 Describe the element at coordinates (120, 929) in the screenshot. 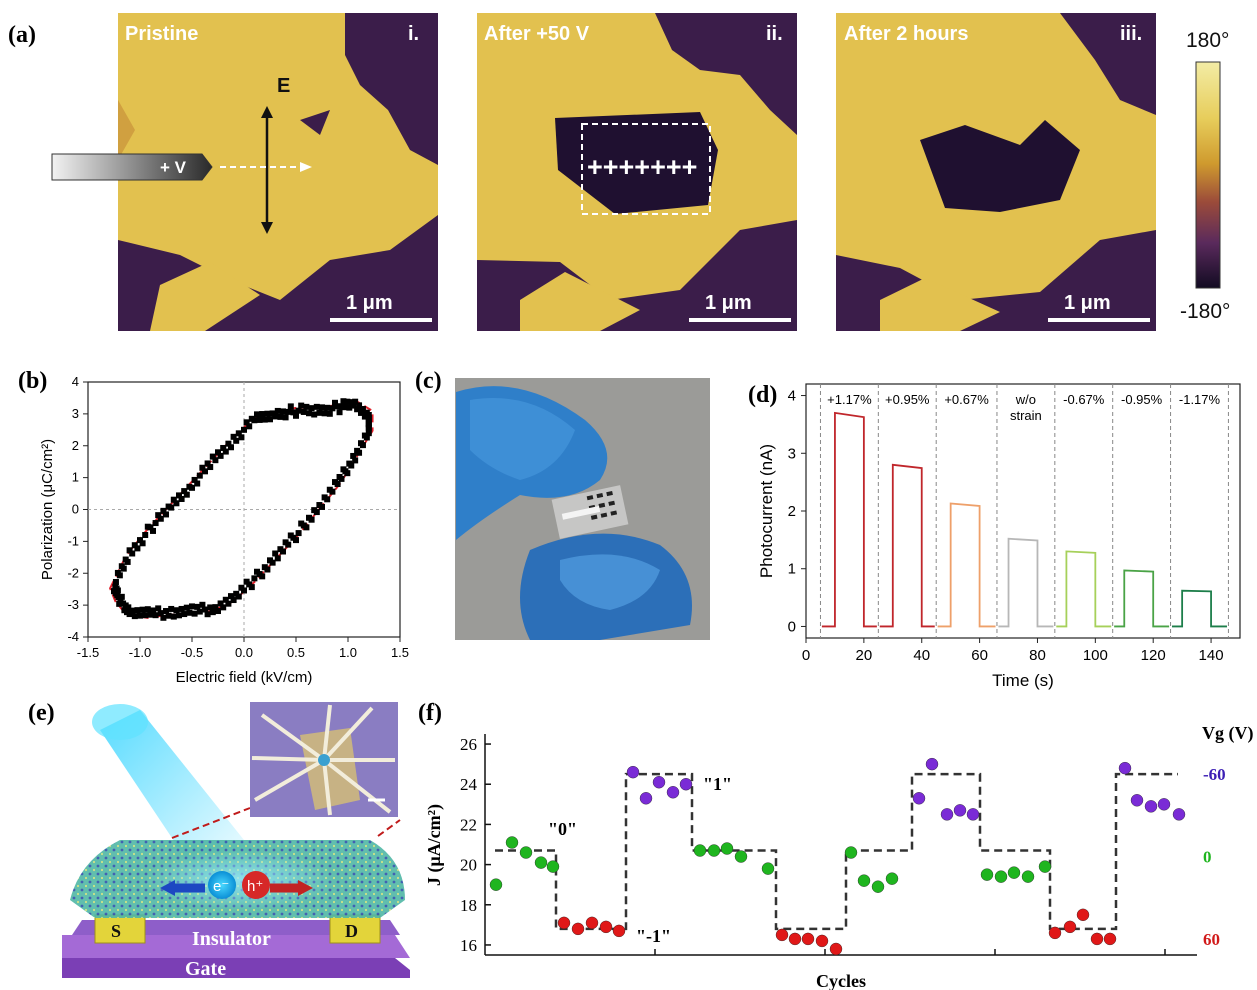

I see `source-electrode` at that location.